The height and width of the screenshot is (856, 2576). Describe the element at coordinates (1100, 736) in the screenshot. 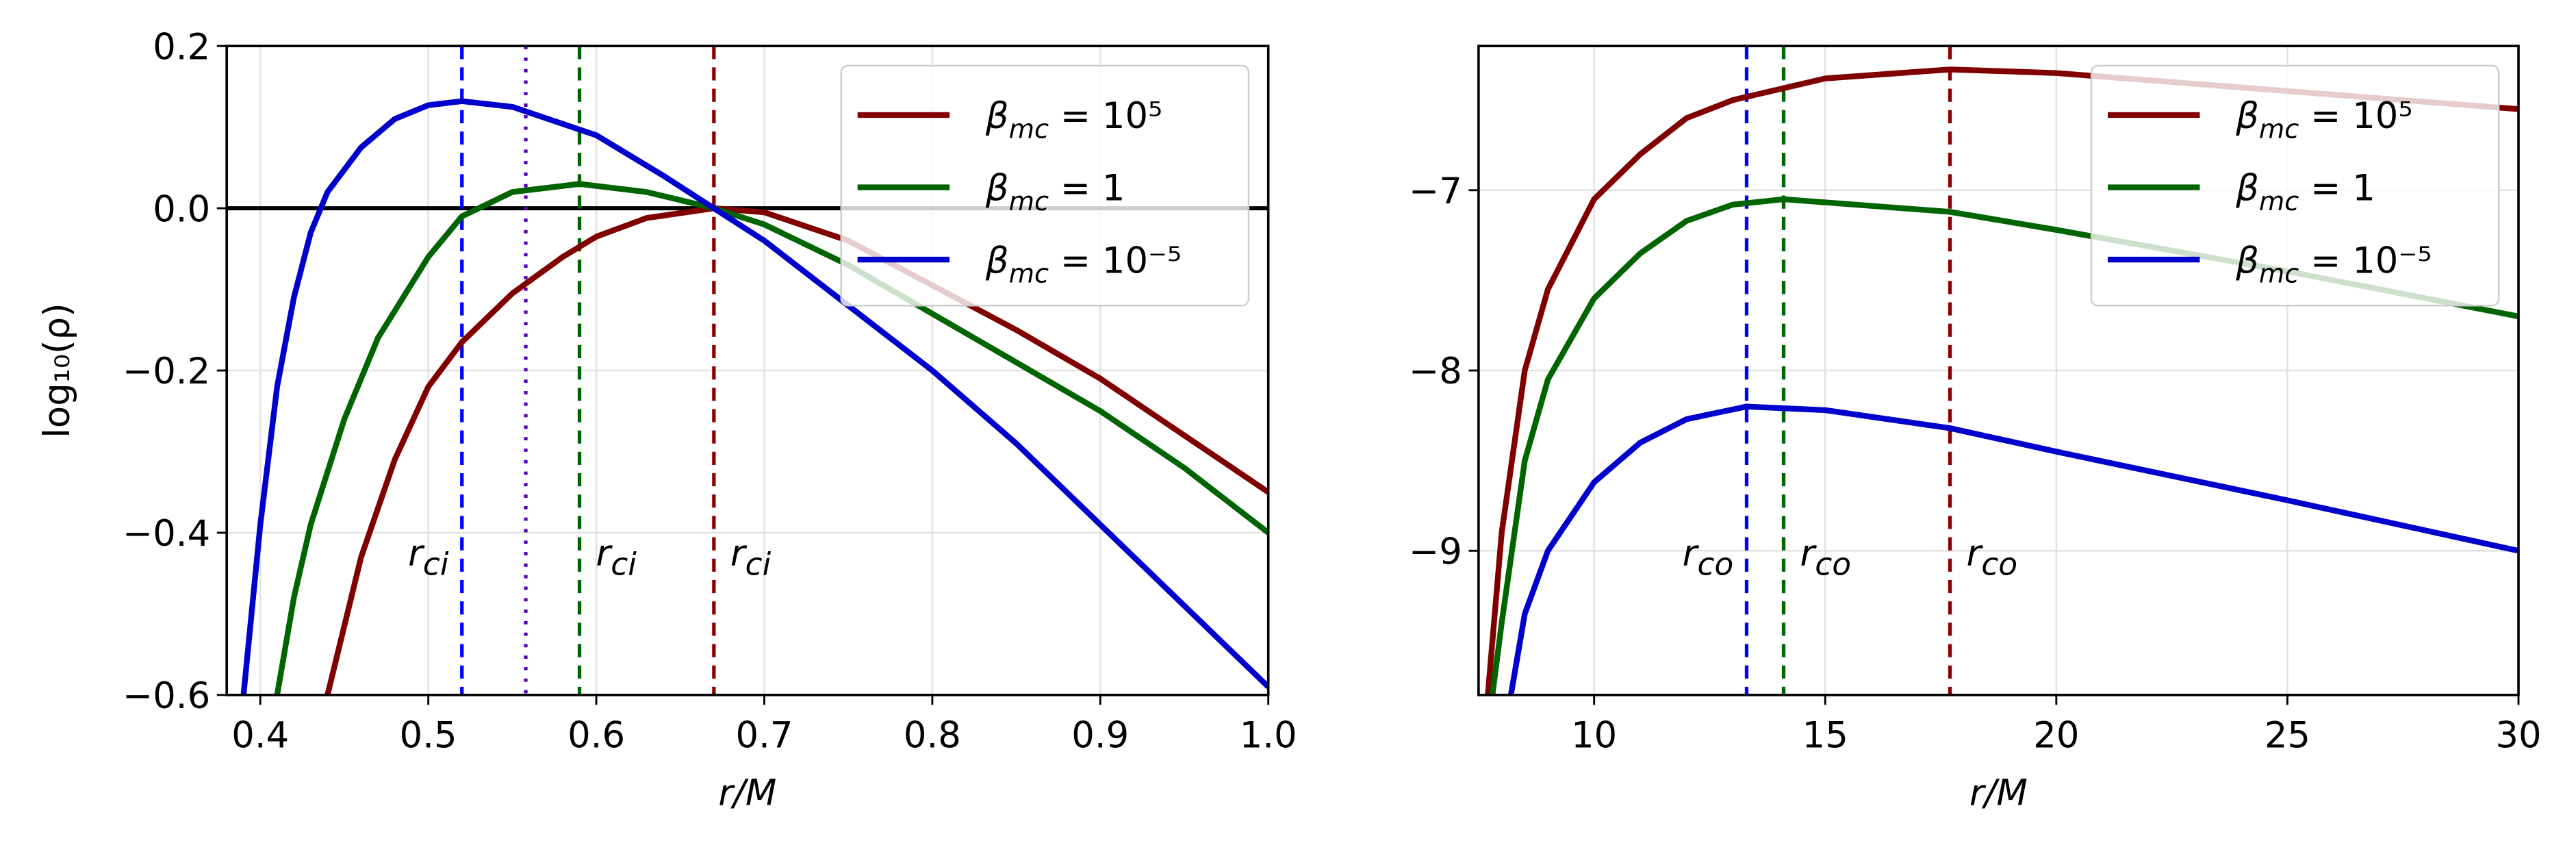

I see `x-tick-label: 0.9` at that location.